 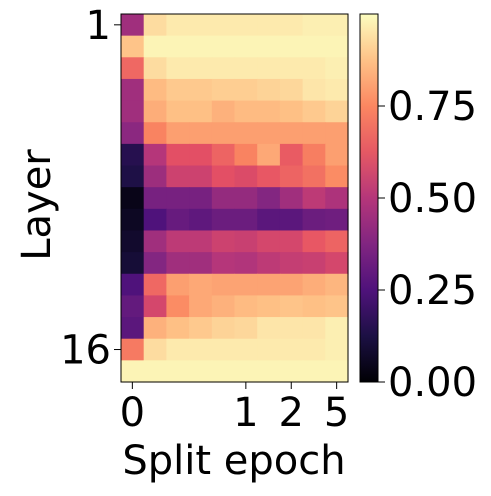 I want to click on x-tick-label: 1, so click(x=245, y=413).